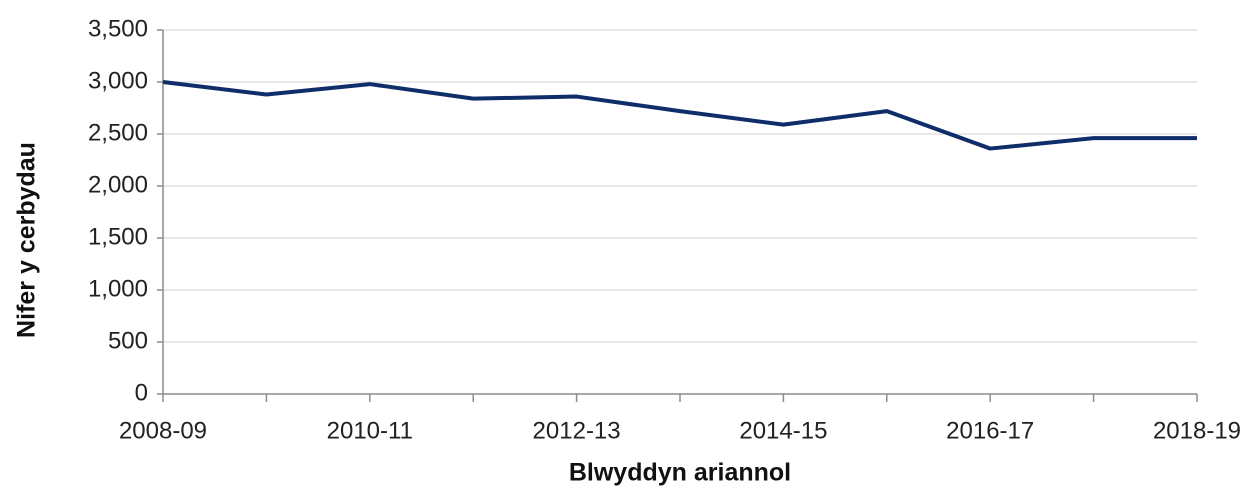 Image resolution: width=1258 pixels, height=490 pixels. I want to click on y-tick-label: 500, so click(128, 340).